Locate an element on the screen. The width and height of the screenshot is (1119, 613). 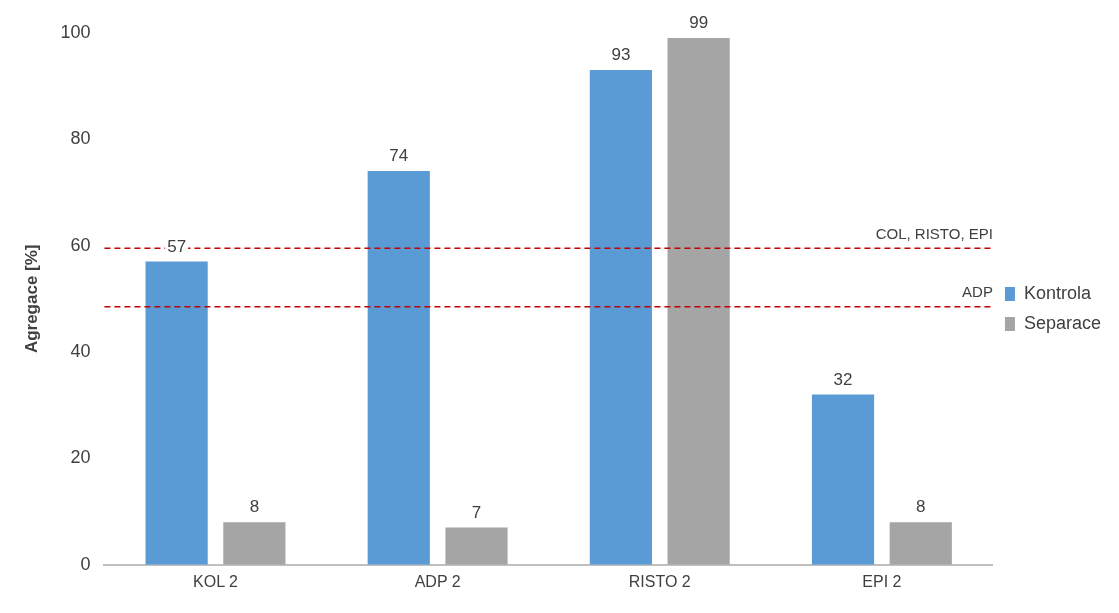
y-tick-label: 100 is located at coordinates (75, 31).